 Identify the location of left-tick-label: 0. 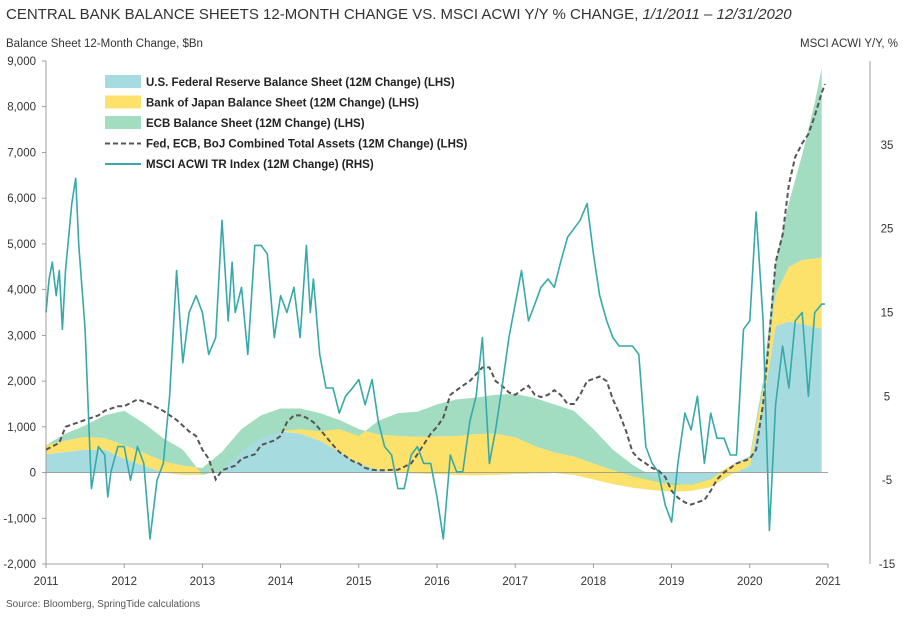
(33, 474).